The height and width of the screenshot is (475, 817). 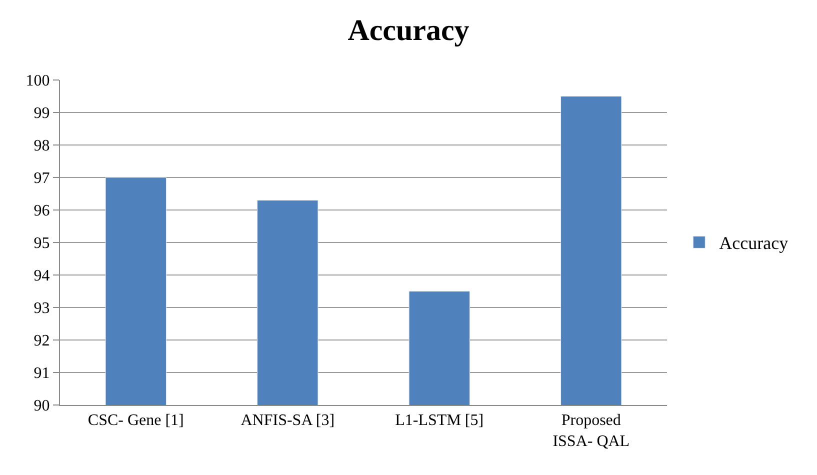 What do you see at coordinates (42, 341) in the screenshot?
I see `y-tick-label: 92` at bounding box center [42, 341].